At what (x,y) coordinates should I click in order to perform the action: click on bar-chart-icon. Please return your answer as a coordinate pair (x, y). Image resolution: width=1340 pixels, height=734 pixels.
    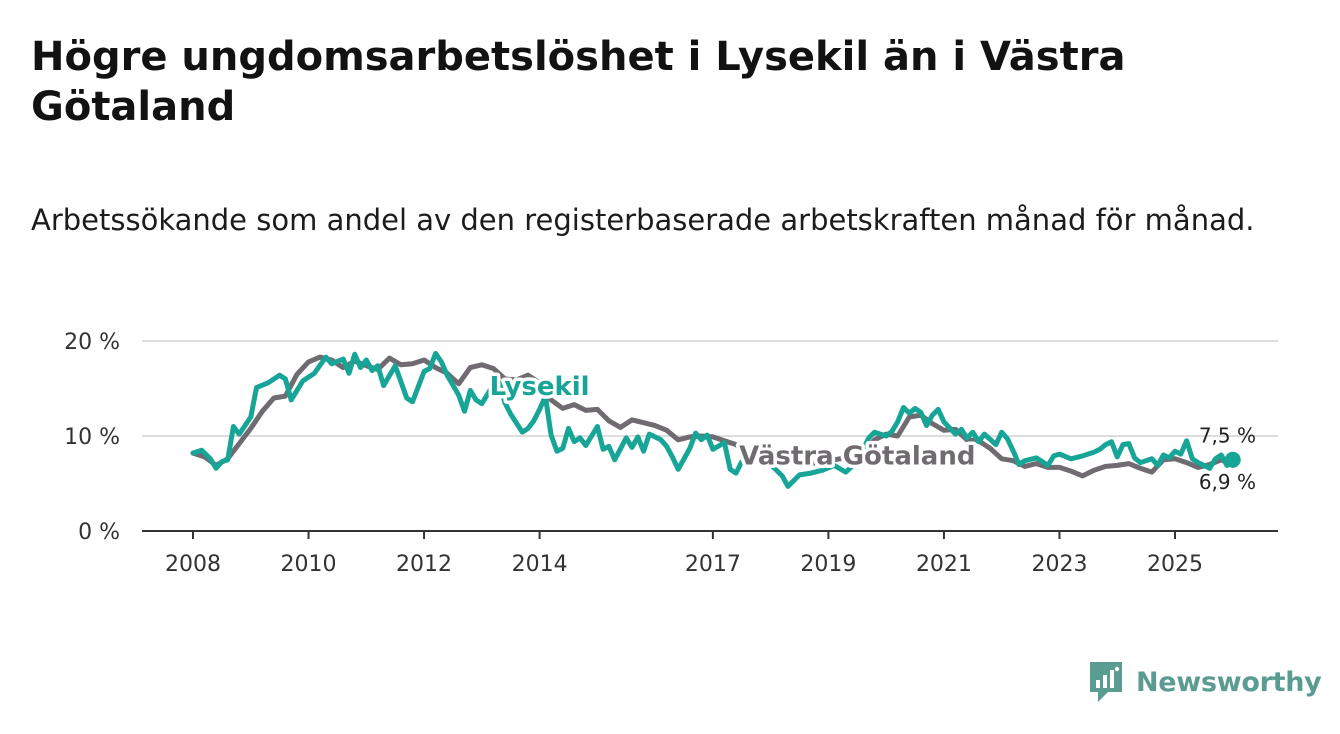
    Looking at the image, I should click on (1106, 682).